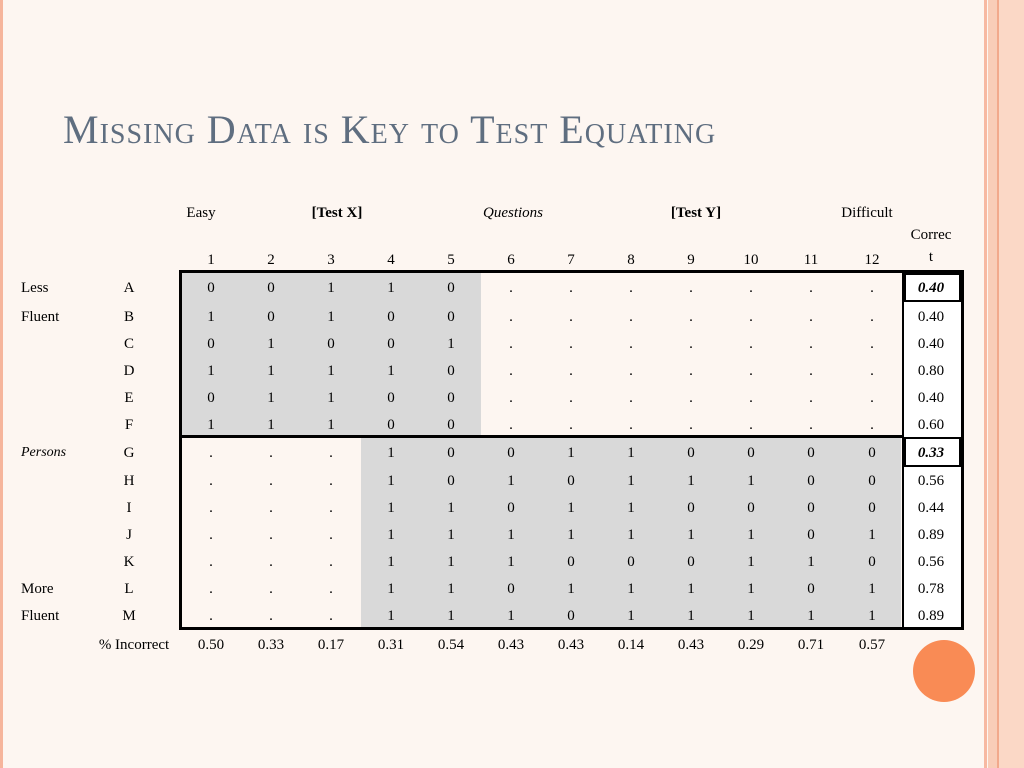  What do you see at coordinates (931, 535) in the screenshot?
I see `proportion-correct: 0.89` at bounding box center [931, 535].